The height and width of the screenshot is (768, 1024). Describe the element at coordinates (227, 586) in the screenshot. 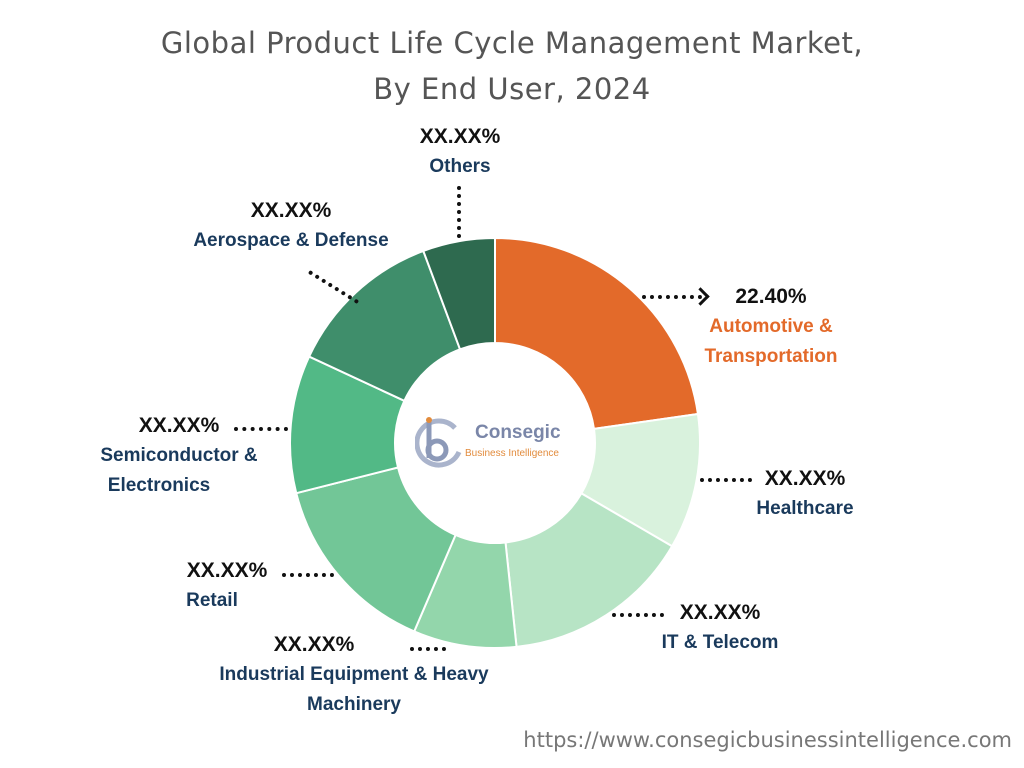

I see `slice-label-retail: XX.XX% Retail` at that location.